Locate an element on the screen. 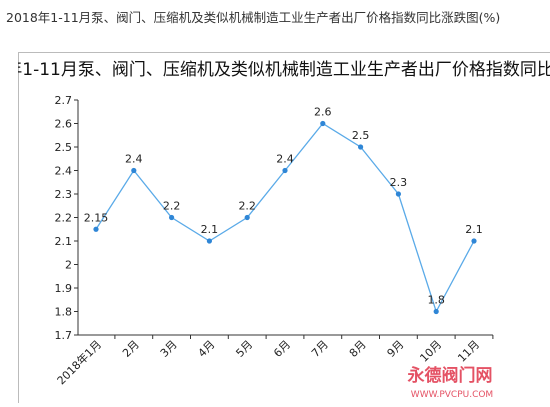 The height and width of the screenshot is (407, 550). y-tick-label: 2.2 is located at coordinates (64, 218).